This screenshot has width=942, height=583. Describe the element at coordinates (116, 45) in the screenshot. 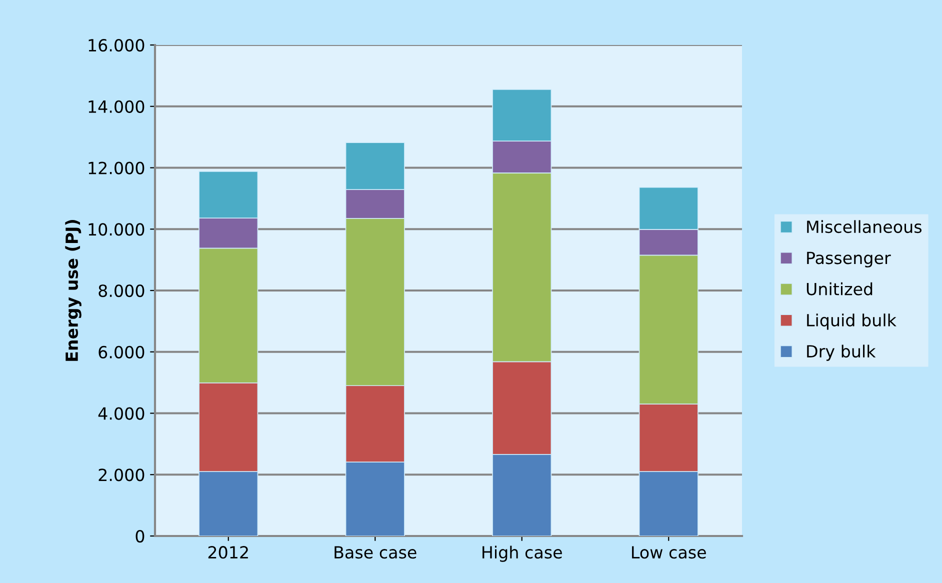

I see `y-tick-label: 16.000` at that location.